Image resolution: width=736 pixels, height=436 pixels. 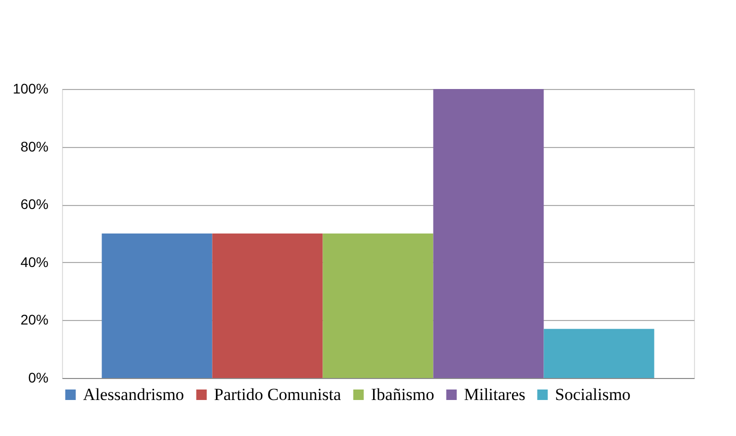 What do you see at coordinates (34, 320) in the screenshot?
I see `y-tick-label: 20%` at bounding box center [34, 320].